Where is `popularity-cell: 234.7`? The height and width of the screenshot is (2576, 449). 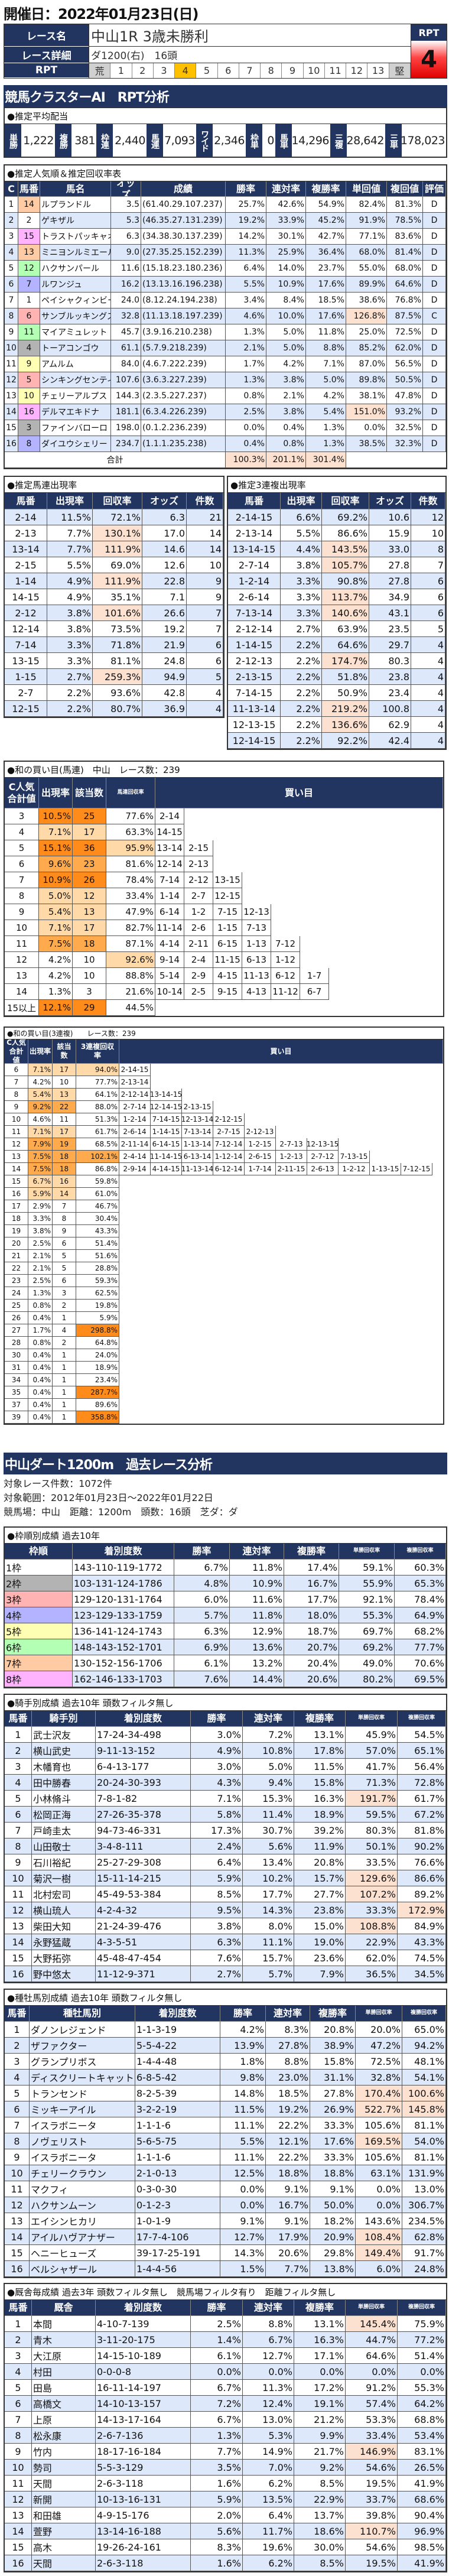
popularity-cell: 234.7 is located at coordinates (126, 444).